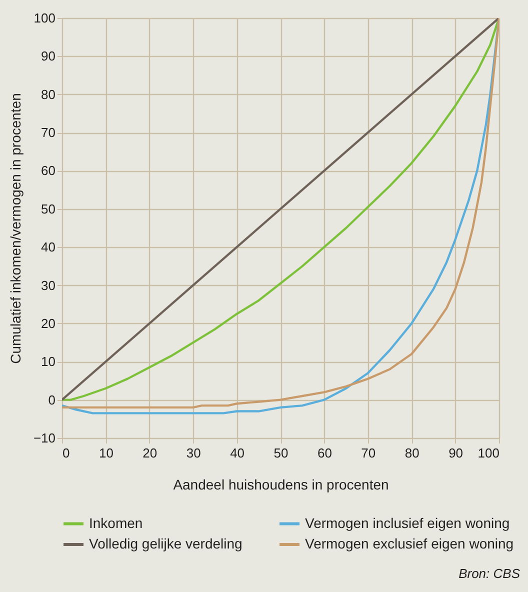 This screenshot has width=528, height=592. I want to click on x-tick-label: 40, so click(237, 453).